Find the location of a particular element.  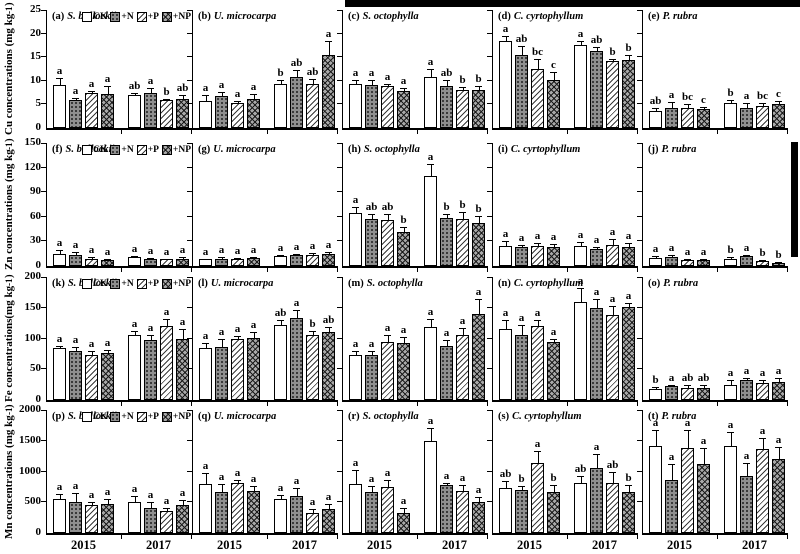

panel-title: (p) S. bullockii is located at coordinates (84, 416).